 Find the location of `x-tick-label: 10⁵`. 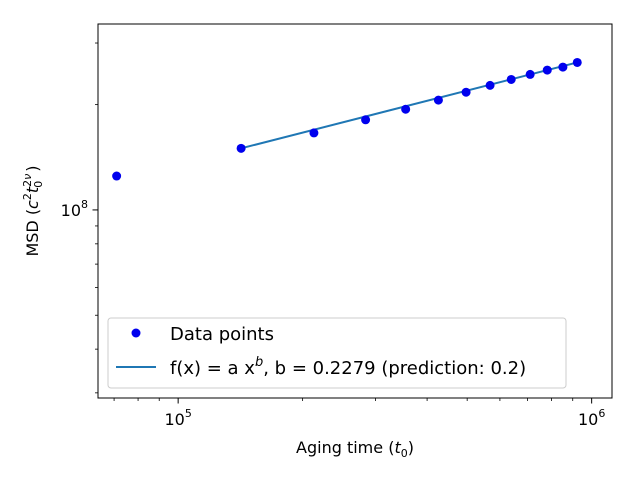

x-tick-label: 10⁵ is located at coordinates (177, 418).